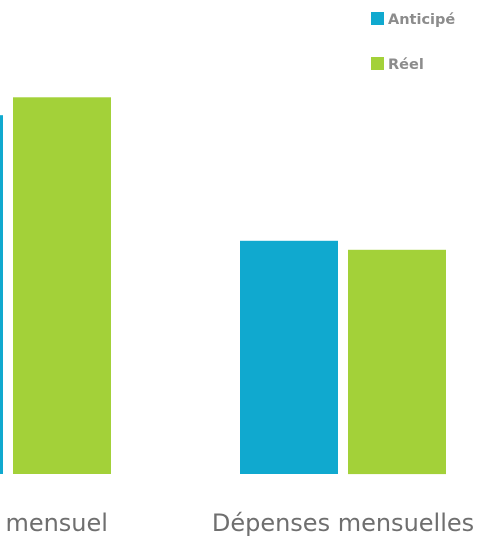  Describe the element at coordinates (54, 523) in the screenshot. I see `x-tick-label: Revenu mensuel` at that location.